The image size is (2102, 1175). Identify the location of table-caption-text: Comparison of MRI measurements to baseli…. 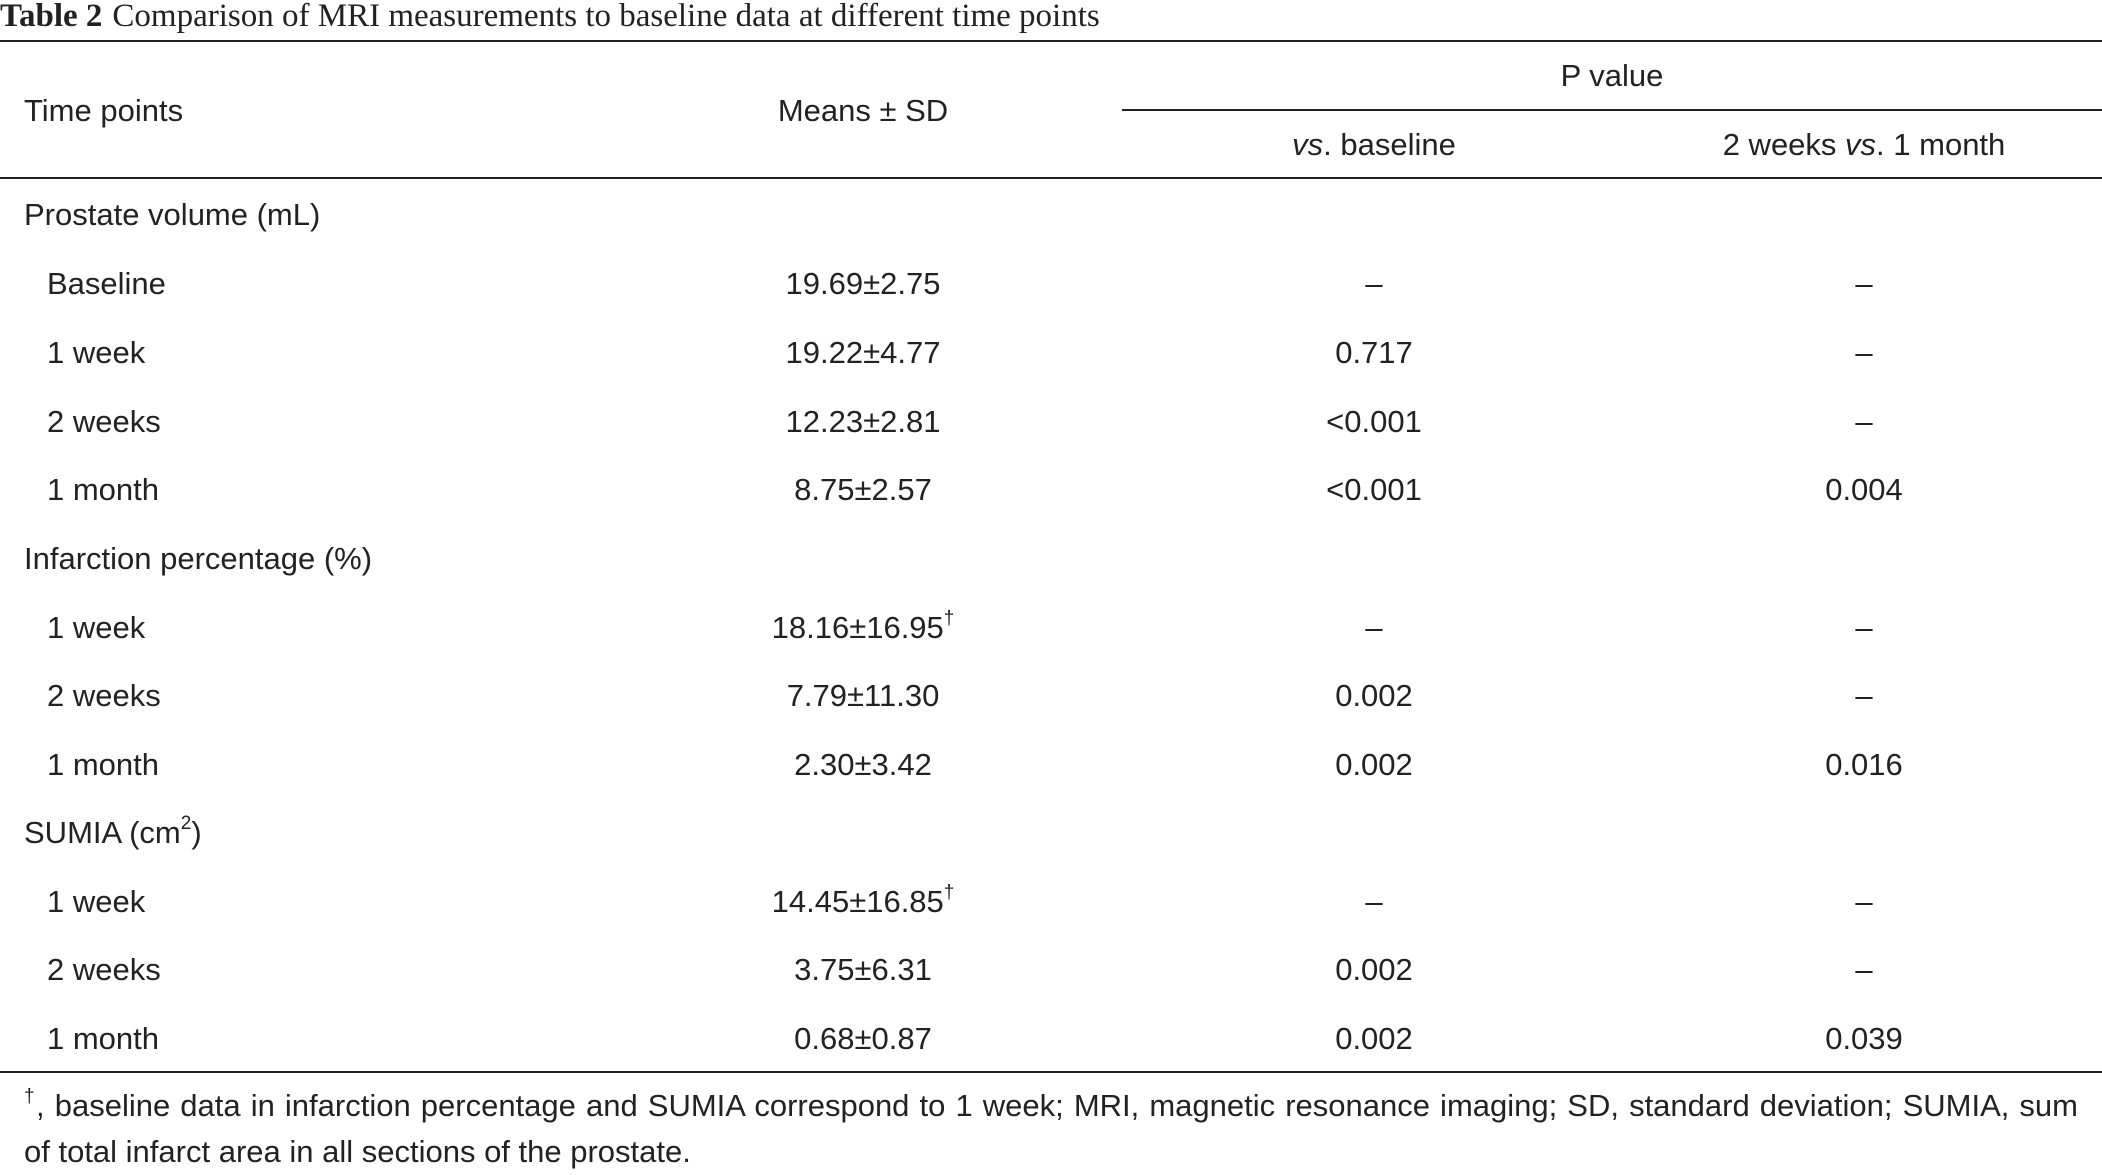
(606, 17).